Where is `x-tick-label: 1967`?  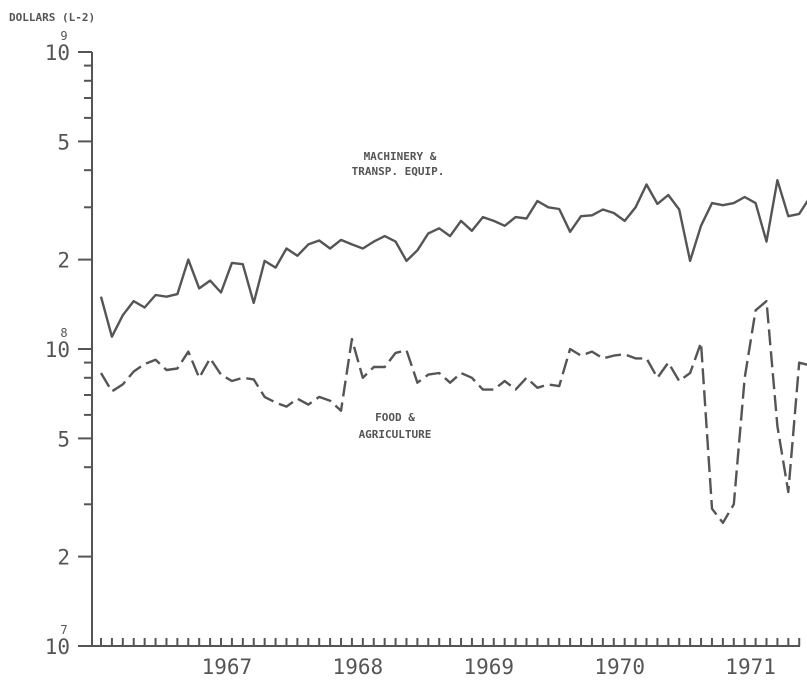
x-tick-label: 1967 is located at coordinates (227, 667).